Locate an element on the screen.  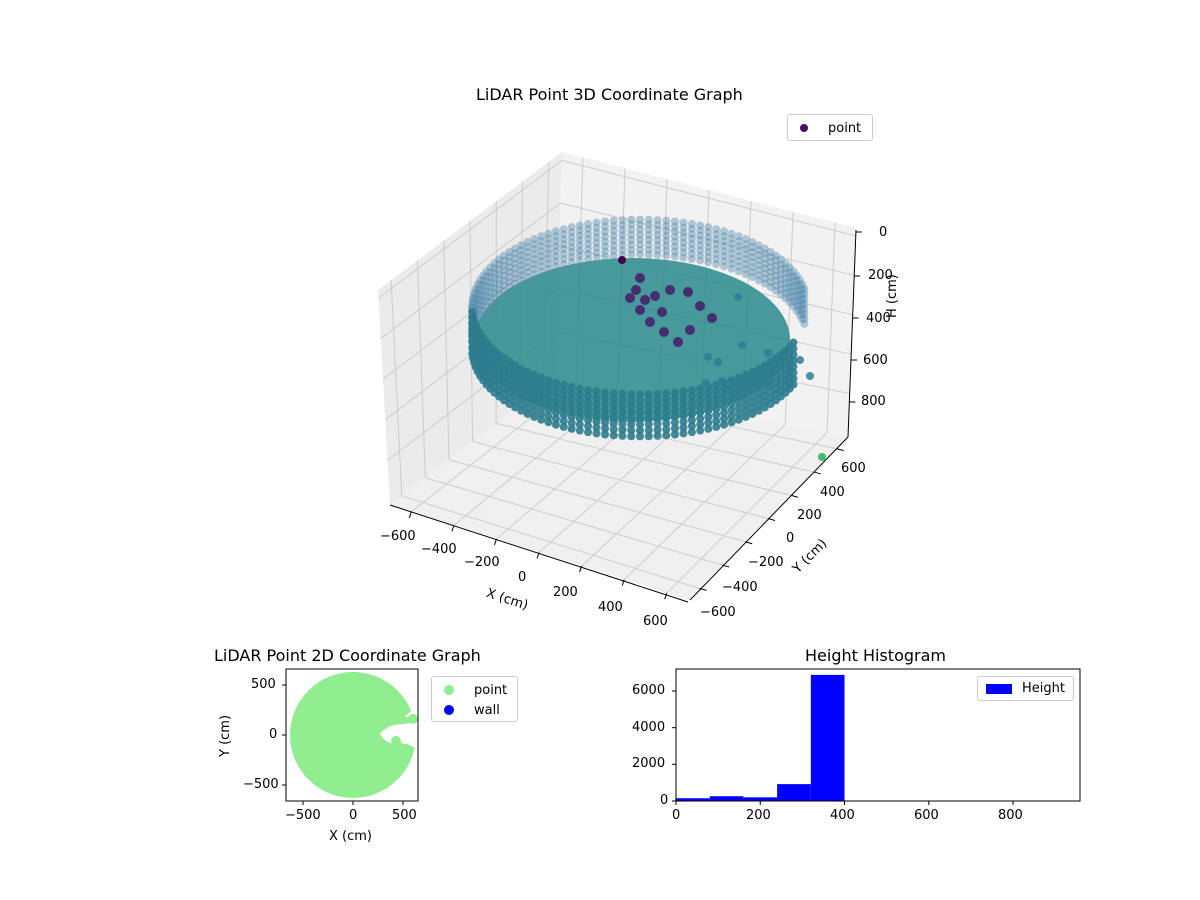
legend-patch-icon is located at coordinates (999, 688).